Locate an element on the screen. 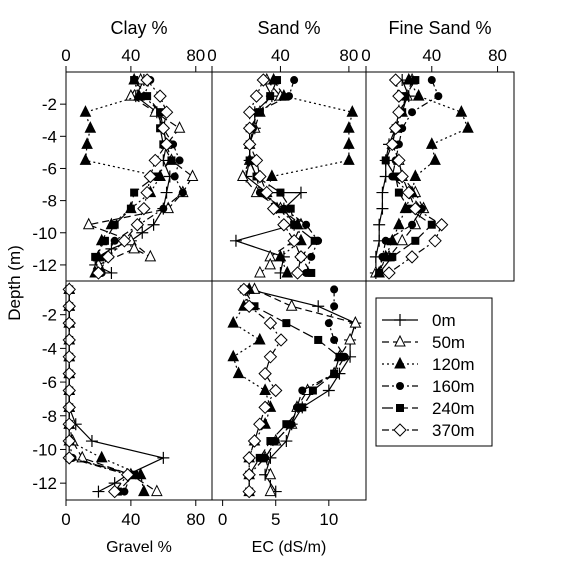 Image resolution: width=564 pixels, height=563 pixels. x-axis-label: EC (dS/m) is located at coordinates (289, 547).